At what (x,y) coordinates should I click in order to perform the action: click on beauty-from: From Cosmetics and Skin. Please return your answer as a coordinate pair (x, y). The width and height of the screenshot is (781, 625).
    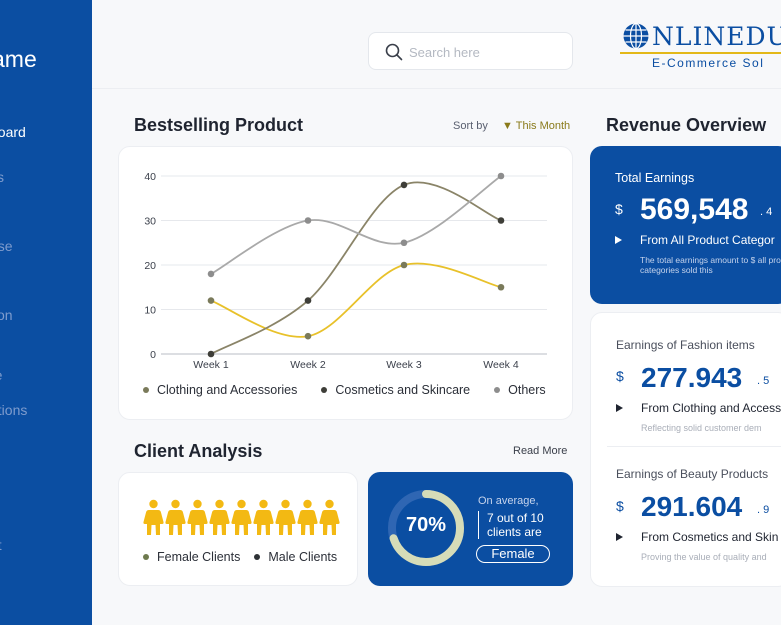
    Looking at the image, I should click on (710, 537).